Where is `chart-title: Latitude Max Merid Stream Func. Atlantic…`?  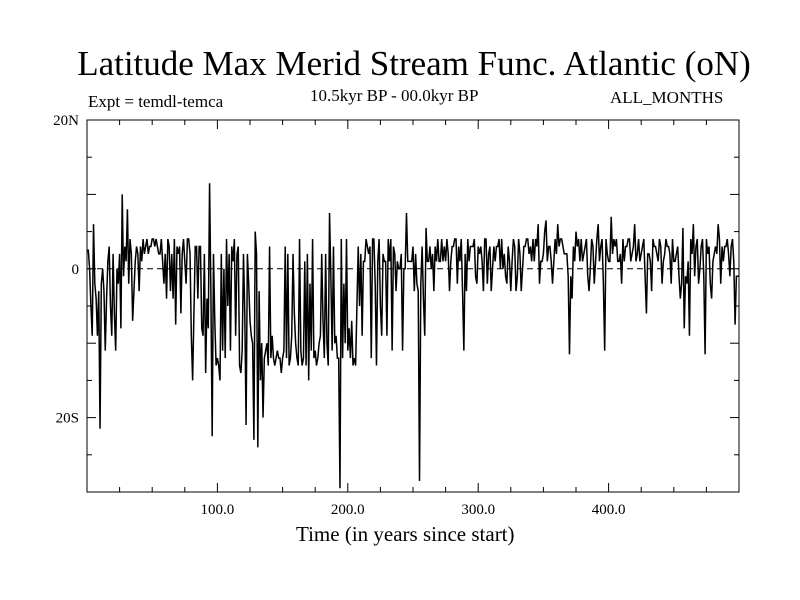 chart-title: Latitude Max Merid Stream Func. Atlantic… is located at coordinates (414, 63).